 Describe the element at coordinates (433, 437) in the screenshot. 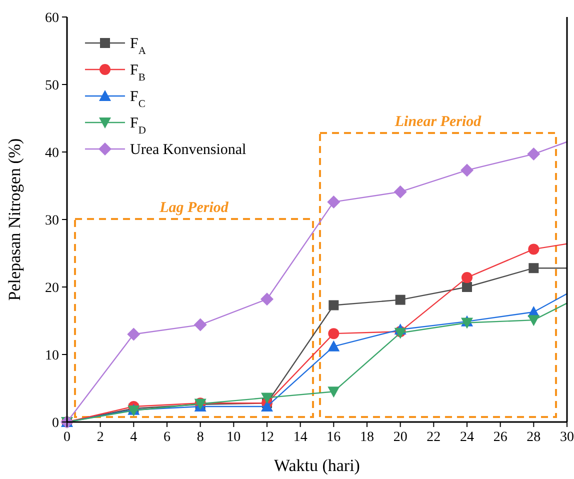

I see `x-tick-label: 22` at that location.